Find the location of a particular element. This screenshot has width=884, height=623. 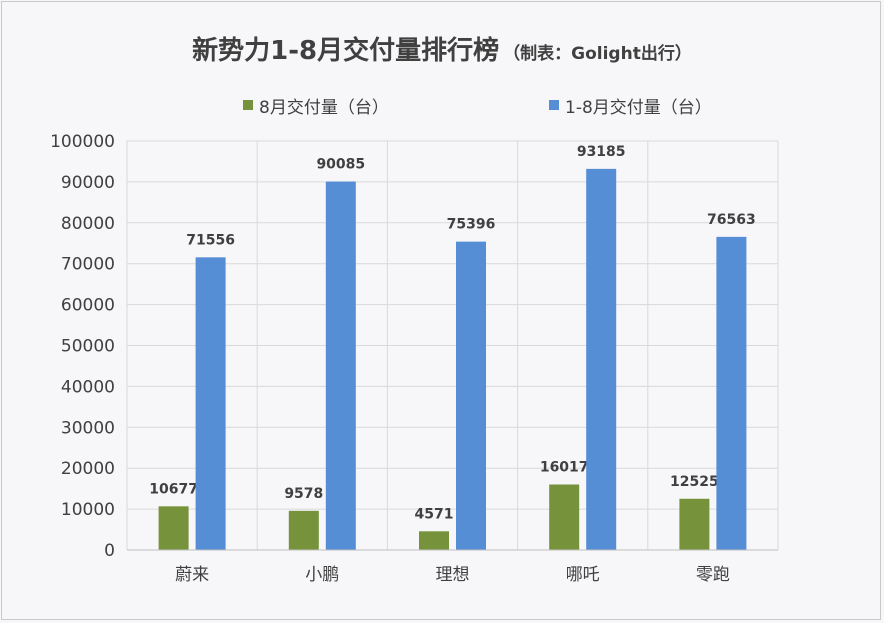

y-tick-label: 100000 is located at coordinates (82, 142).